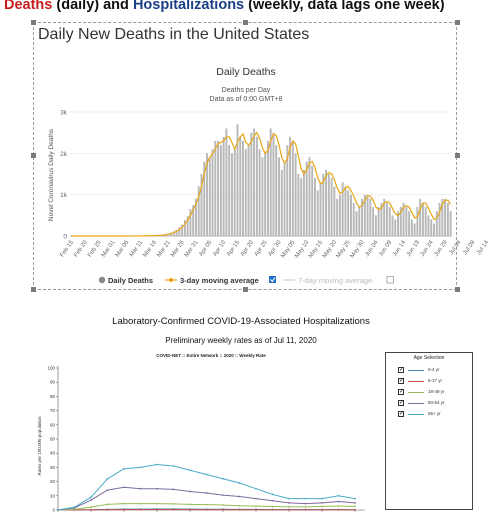 The image size is (491, 515). I want to click on age-checkbox-5-17: ✓, so click(401, 381).